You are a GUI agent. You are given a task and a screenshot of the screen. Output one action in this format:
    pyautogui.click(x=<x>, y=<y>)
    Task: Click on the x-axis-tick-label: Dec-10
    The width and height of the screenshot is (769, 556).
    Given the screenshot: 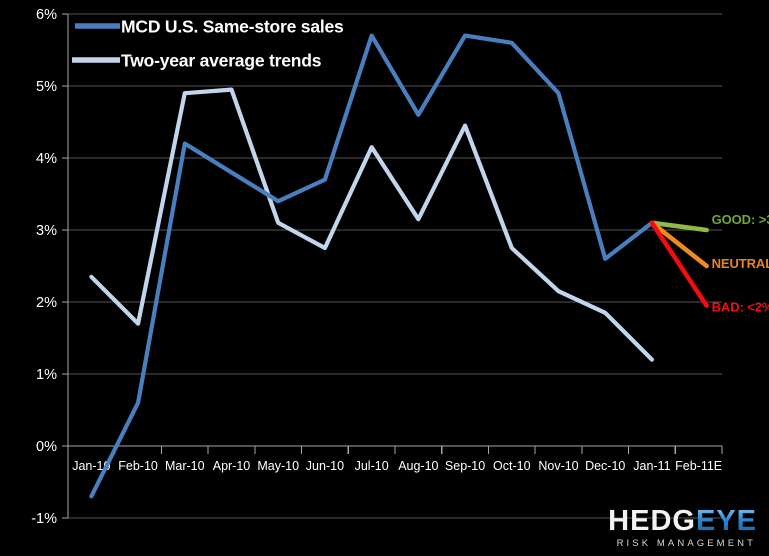 What is the action you would take?
    pyautogui.click(x=605, y=466)
    